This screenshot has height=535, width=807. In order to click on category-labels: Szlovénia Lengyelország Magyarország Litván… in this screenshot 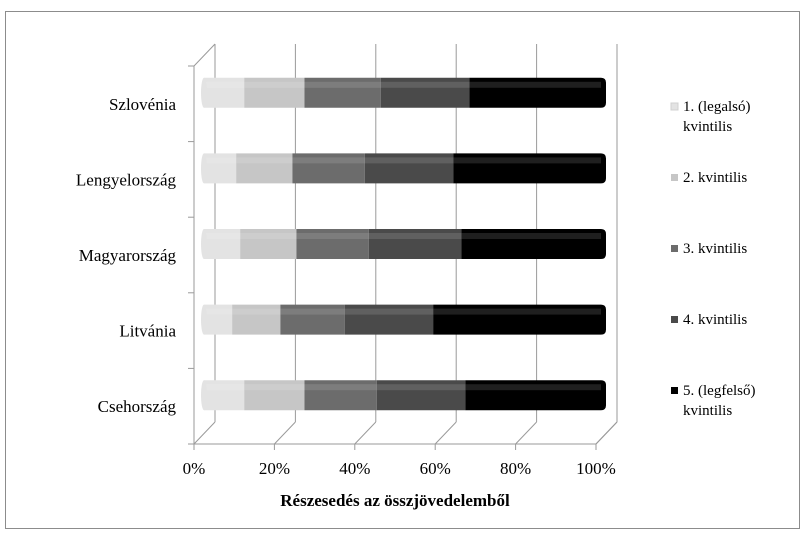, I will do `click(126, 255)`.